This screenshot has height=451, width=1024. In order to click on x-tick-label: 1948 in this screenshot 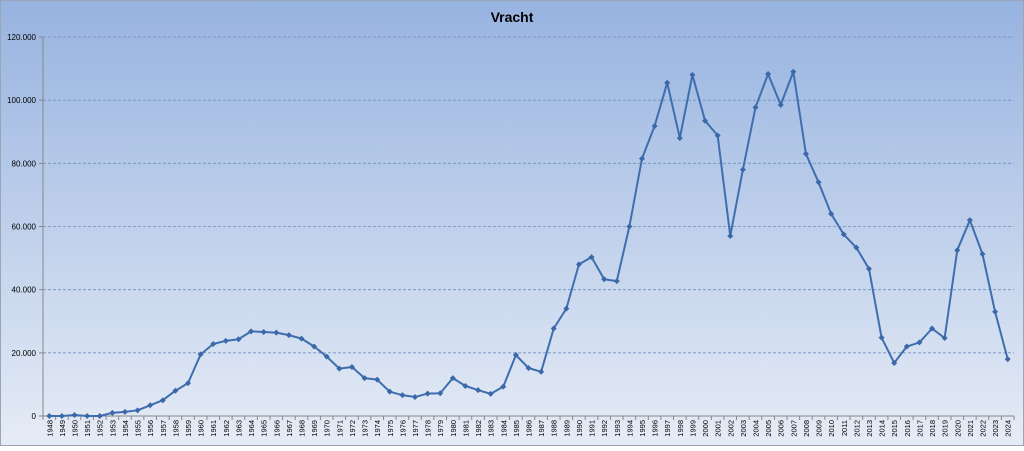, I will do `click(49, 428)`.